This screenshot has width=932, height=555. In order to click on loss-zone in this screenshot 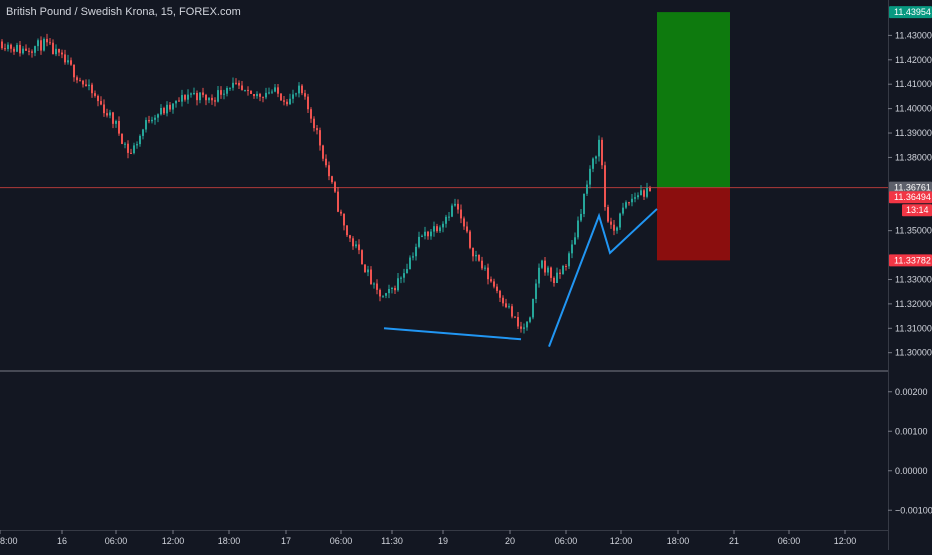, I will do `click(693, 224)`.